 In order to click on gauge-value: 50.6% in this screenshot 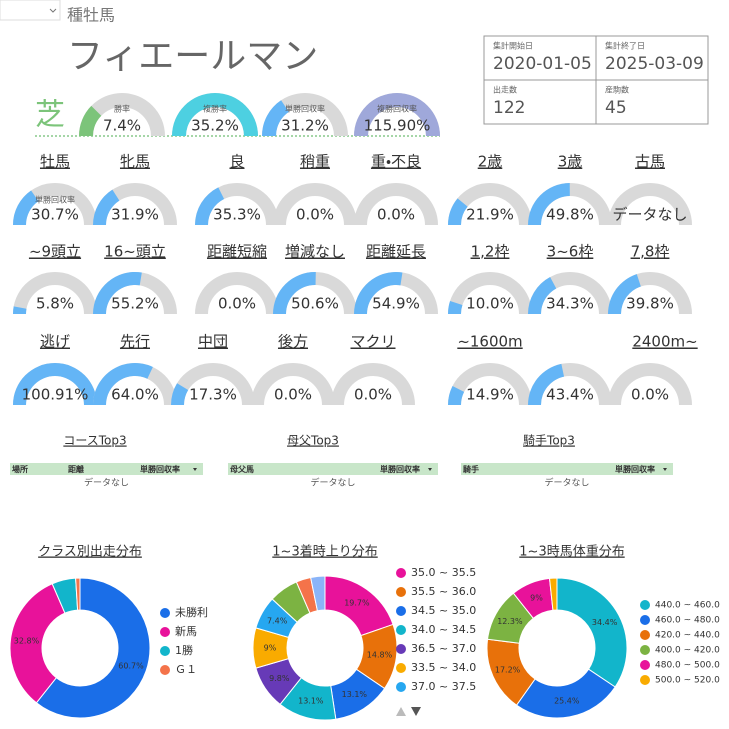, I will do `click(315, 304)`.